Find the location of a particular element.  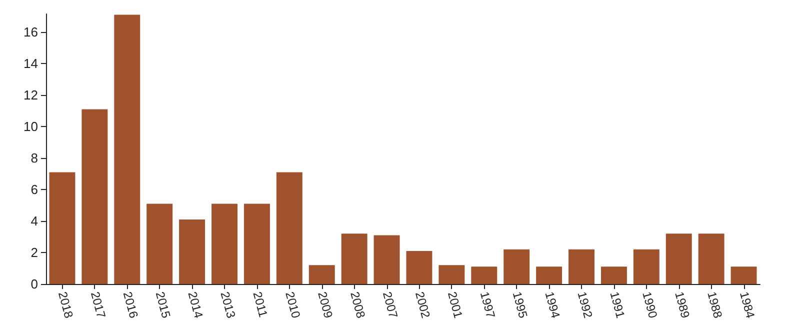

y-tick-label: 4 is located at coordinates (34, 221).